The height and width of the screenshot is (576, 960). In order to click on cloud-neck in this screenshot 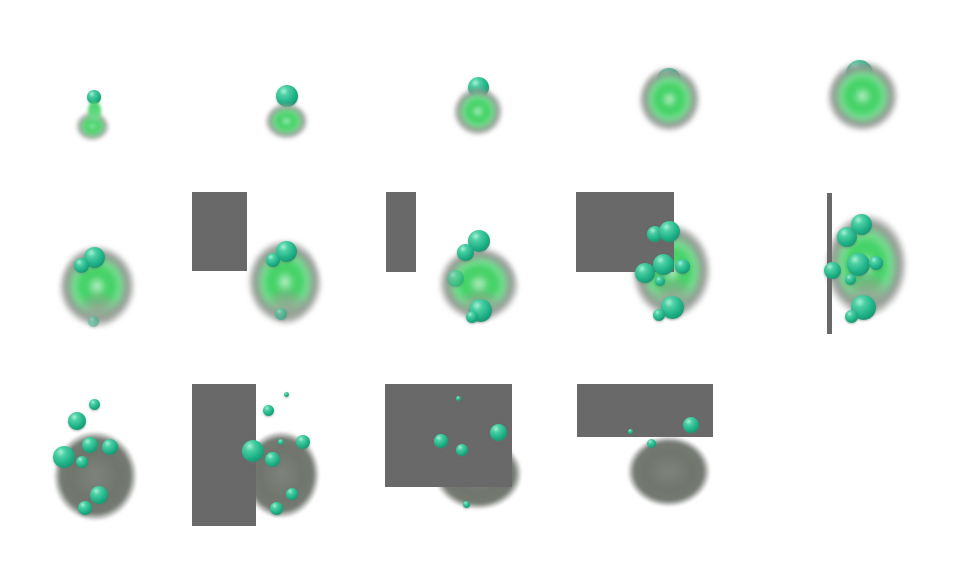, I will do `click(94, 111)`.